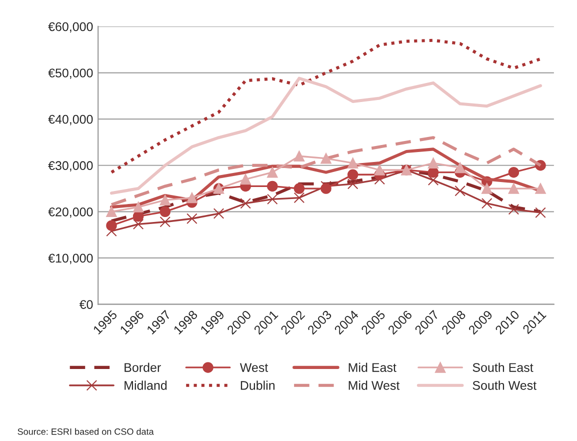 Image resolution: width=577 pixels, height=441 pixels. I want to click on legend-label: Border, so click(142, 367).